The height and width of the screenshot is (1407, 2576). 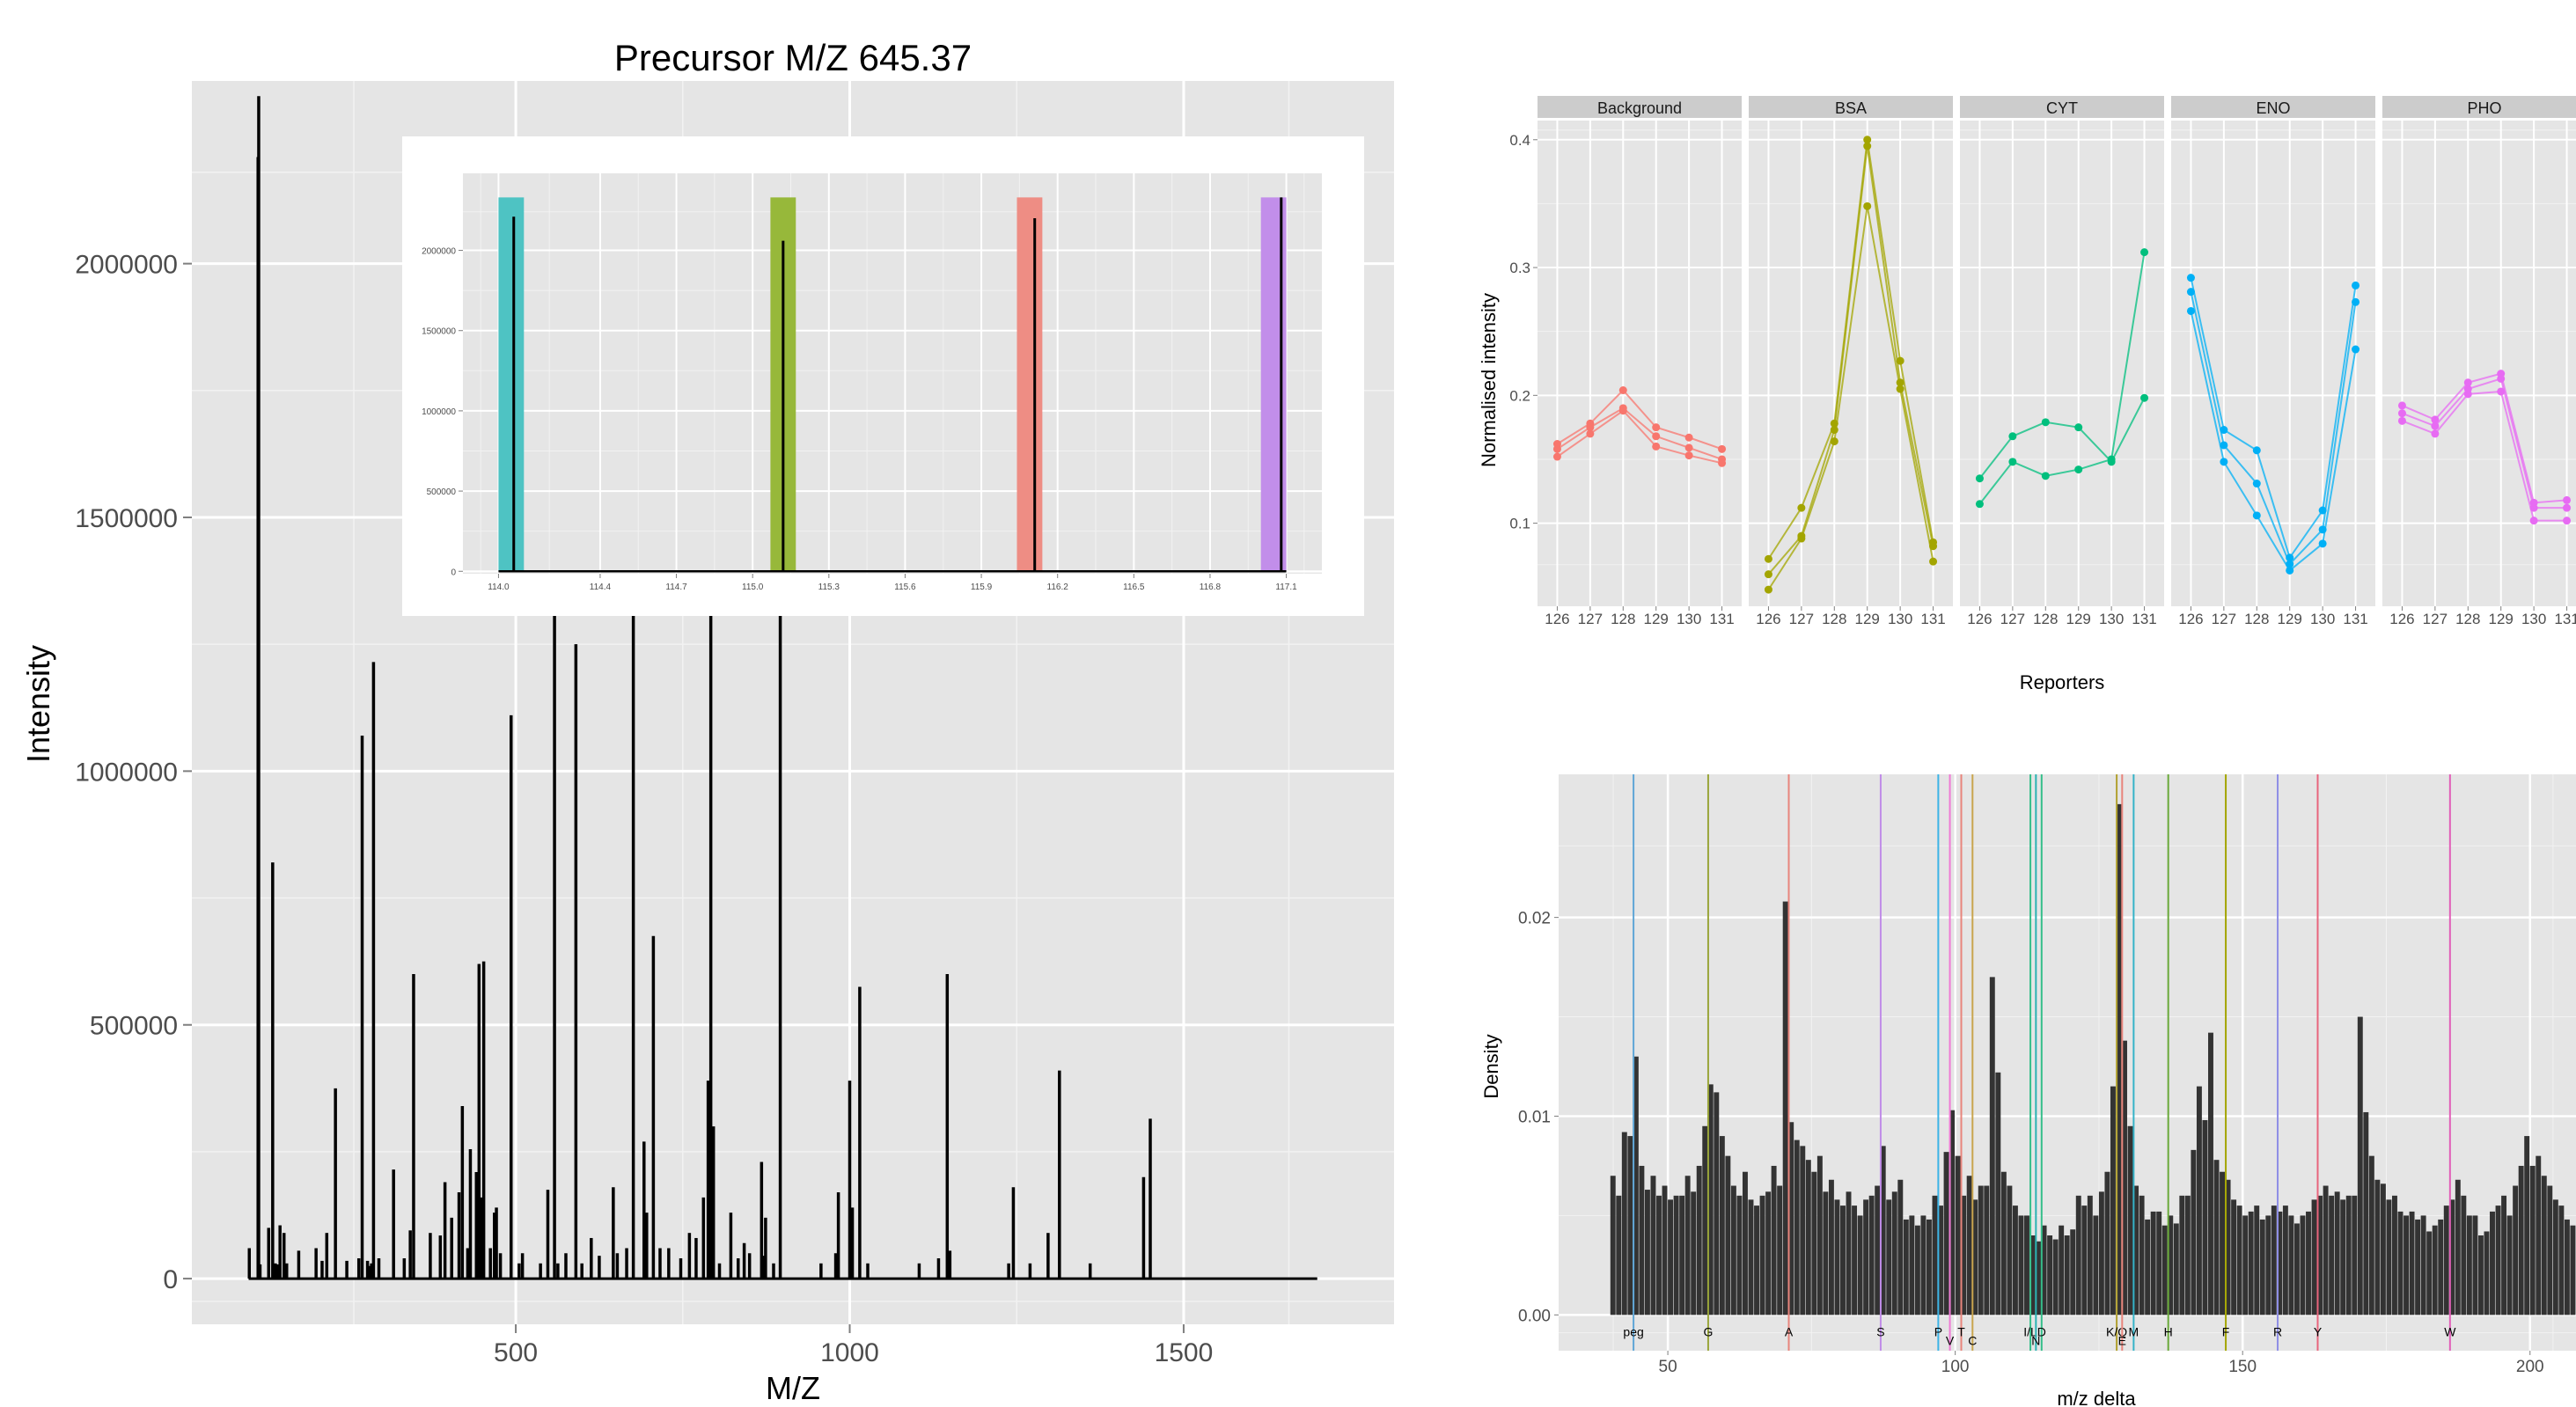 What do you see at coordinates (442, 492) in the screenshot?
I see `inset-y-tick-label: 500000` at bounding box center [442, 492].